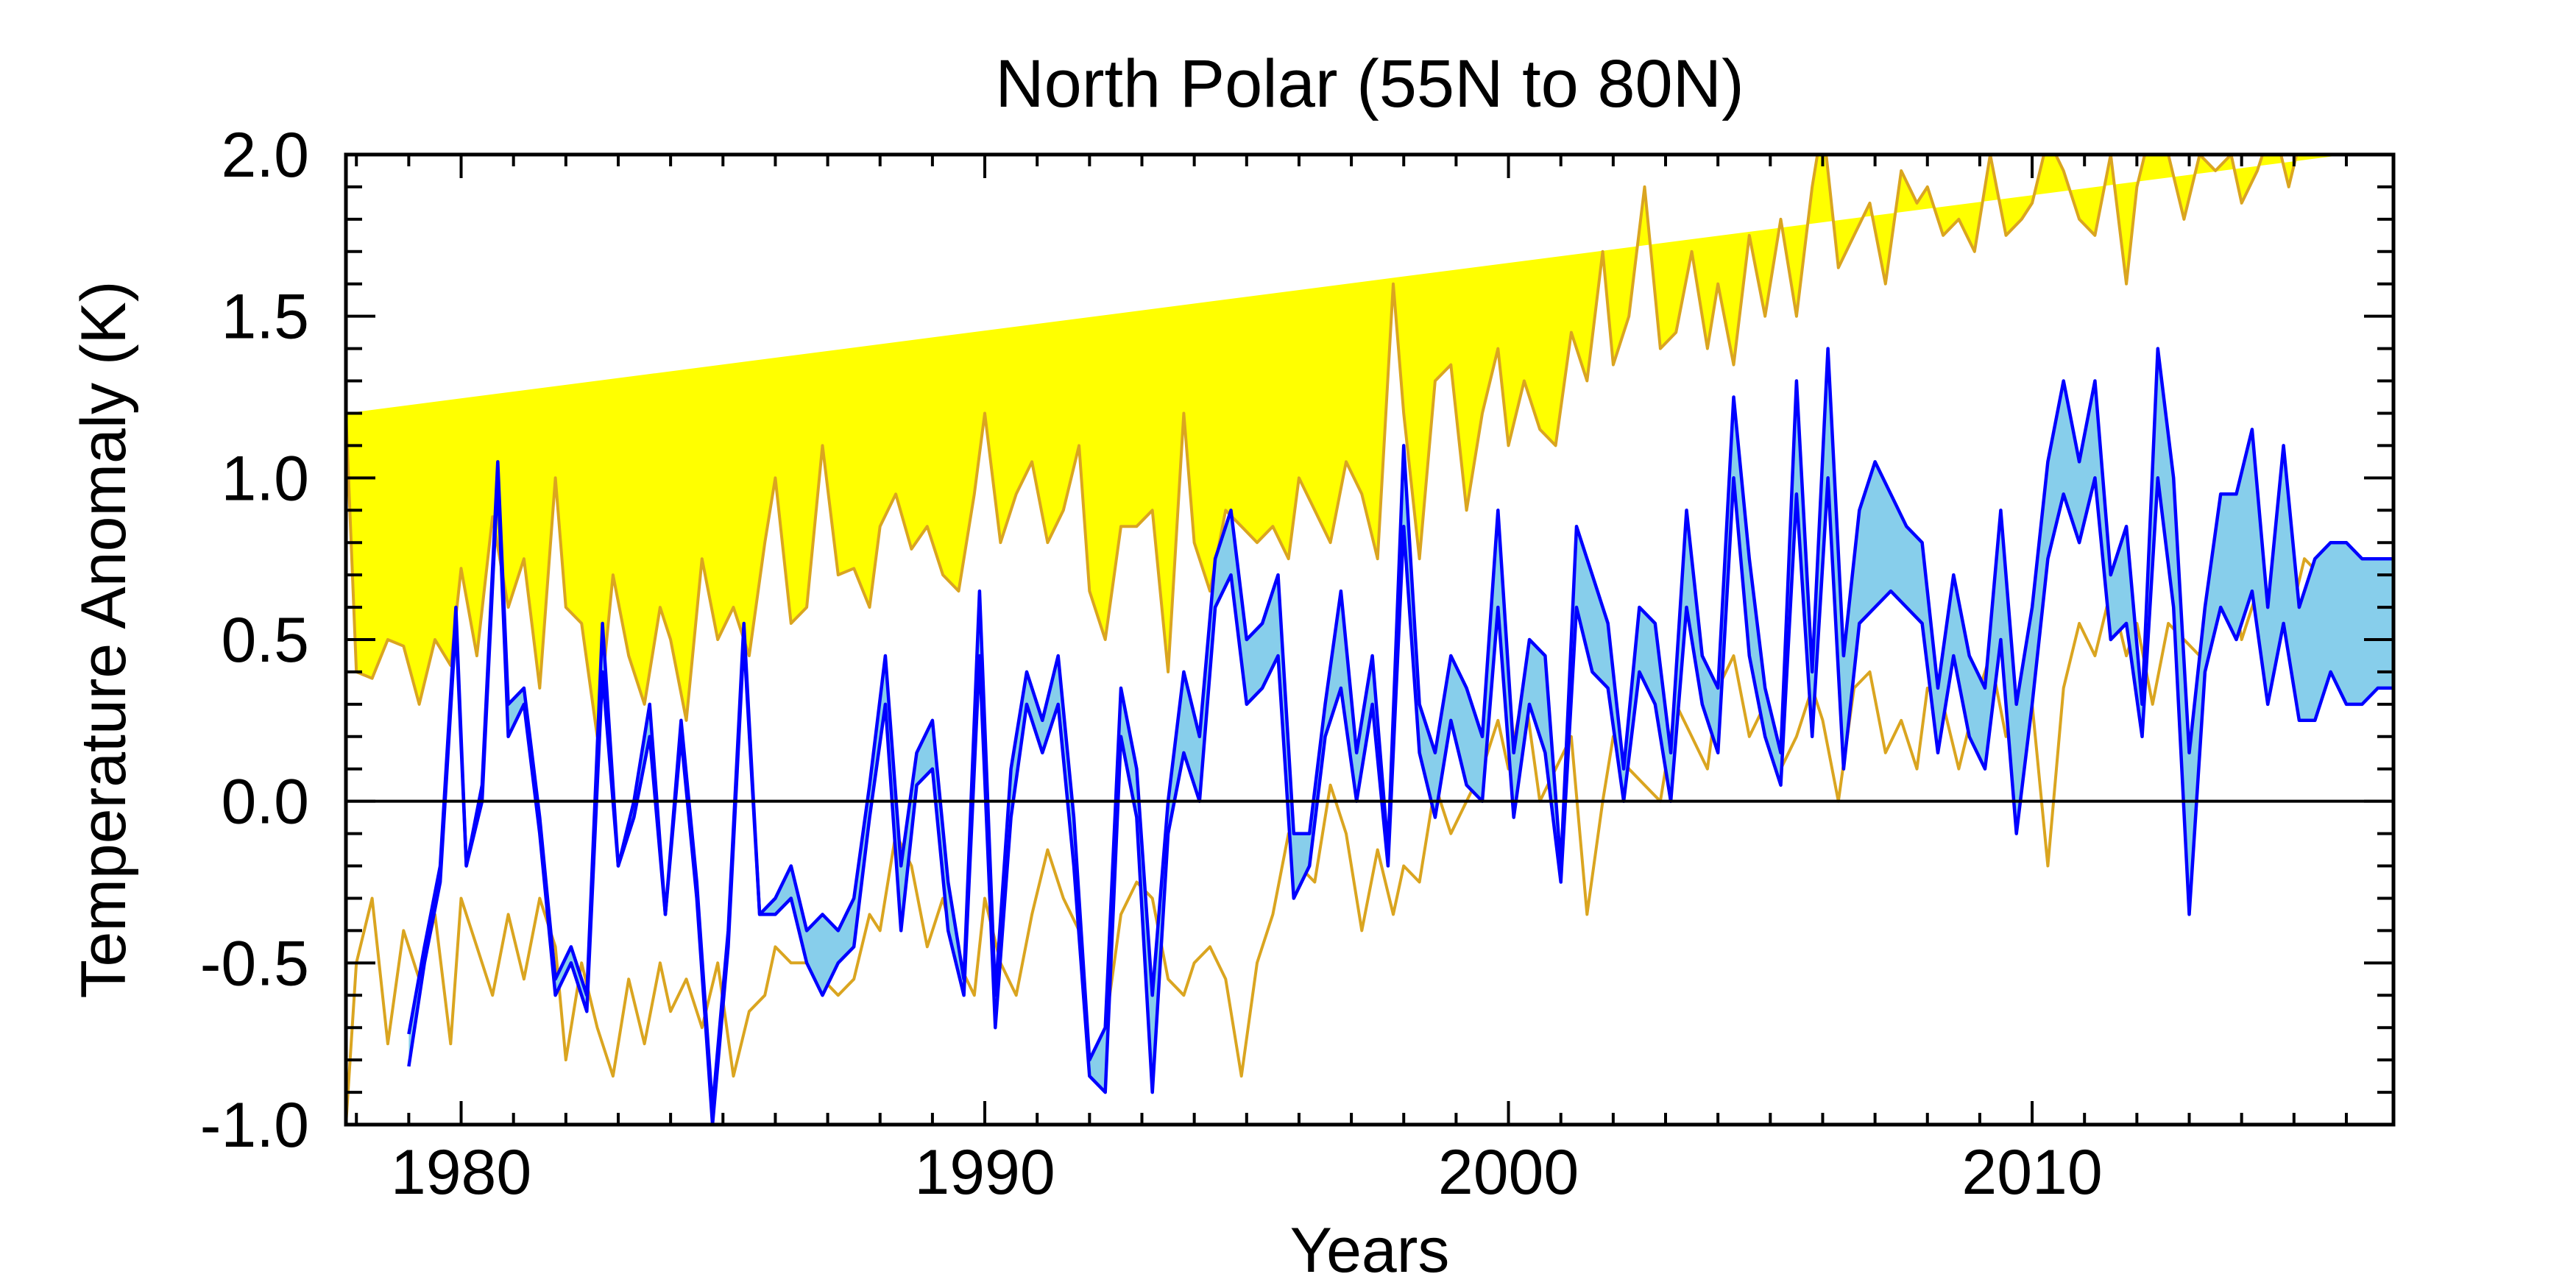 The image size is (2576, 1288). What do you see at coordinates (1369, 83) in the screenshot?
I see `chart-title: North Polar (55N to 80N)` at bounding box center [1369, 83].